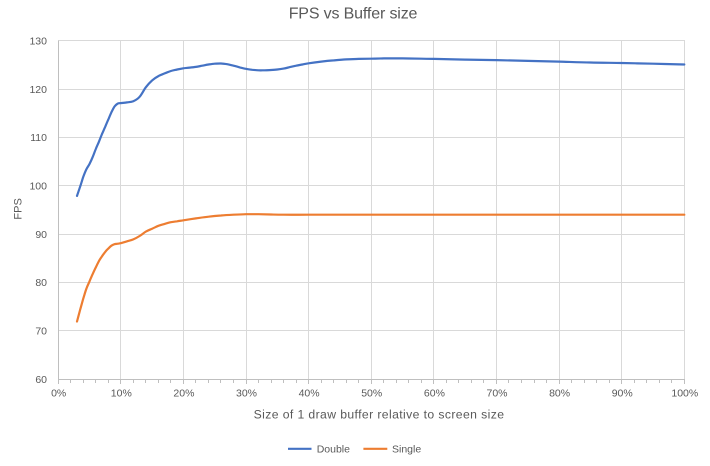 The image size is (710, 466). I want to click on svg-text: 130, so click(38, 42).